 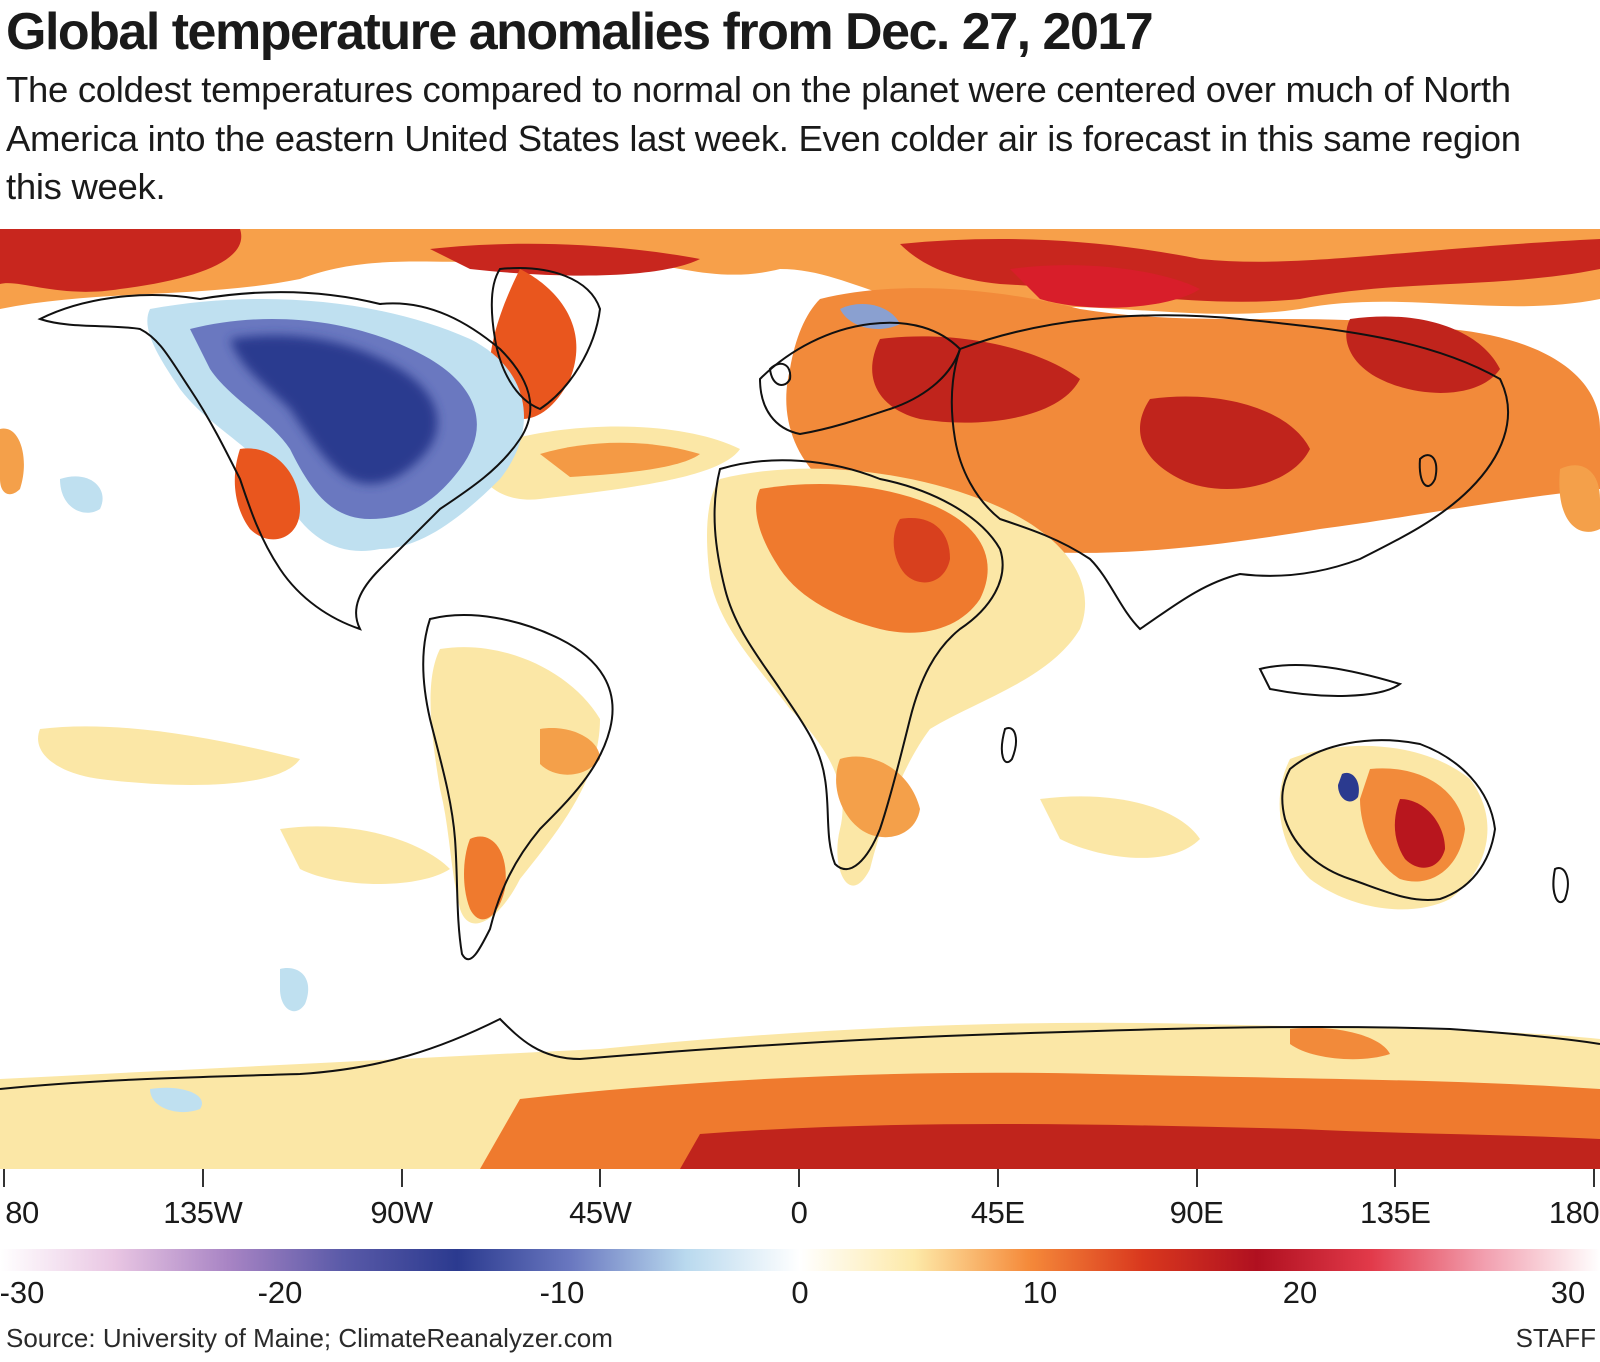 What do you see at coordinates (334, 409) in the screenshot?
I see `na-cold-deep` at bounding box center [334, 409].